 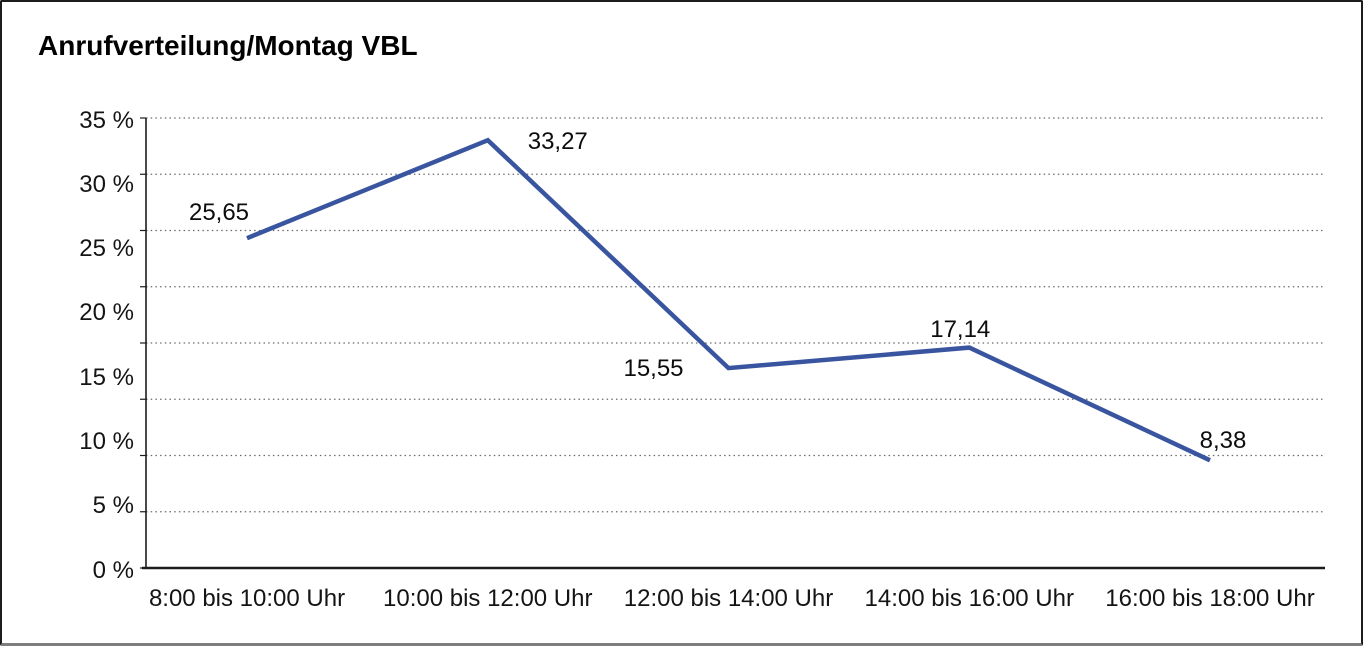 I want to click on y-axis-tick-label: 5 %, so click(x=113, y=506).